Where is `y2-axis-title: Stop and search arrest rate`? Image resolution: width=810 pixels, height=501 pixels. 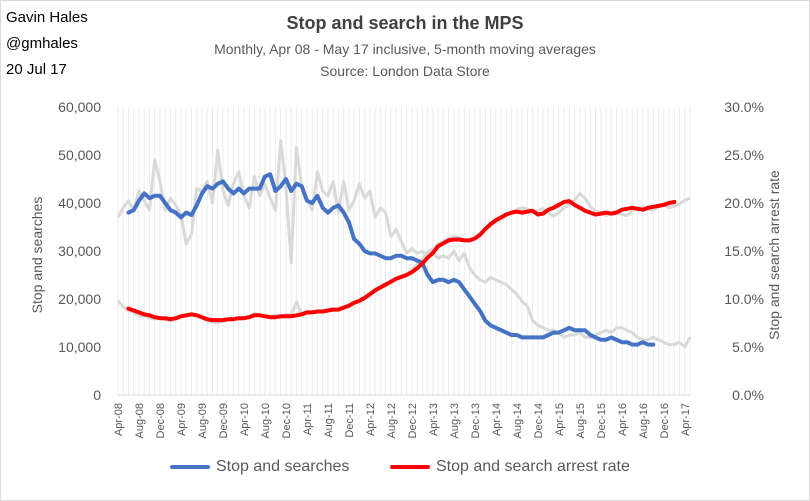 y2-axis-title: Stop and search arrest rate is located at coordinates (774, 255).